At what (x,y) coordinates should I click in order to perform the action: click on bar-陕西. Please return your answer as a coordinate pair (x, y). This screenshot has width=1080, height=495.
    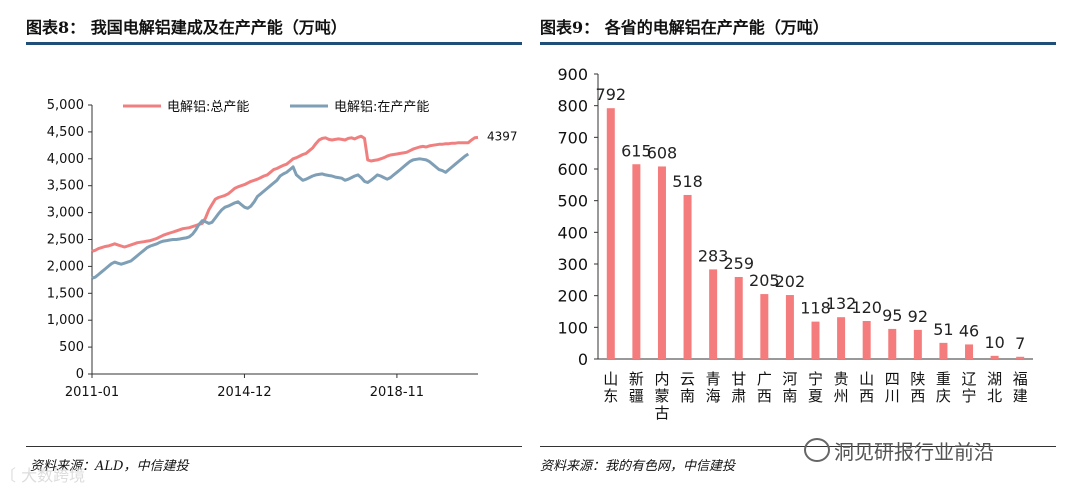
    Looking at the image, I should click on (917, 344).